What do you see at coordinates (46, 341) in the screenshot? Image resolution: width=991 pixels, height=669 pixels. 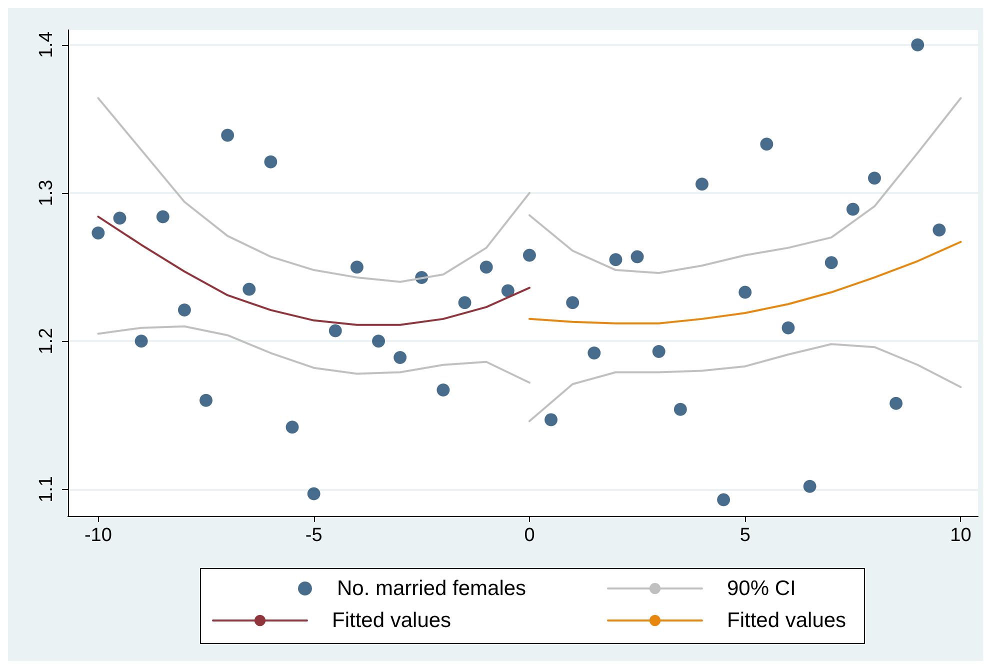 I see `y-tick-label: 1.2` at bounding box center [46, 341].